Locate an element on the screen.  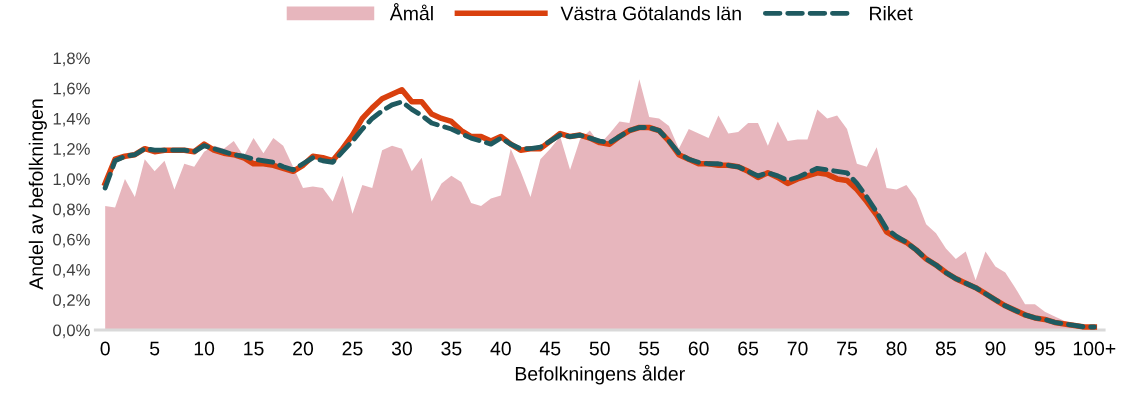
y-tick-label: 0,4% is located at coordinates (71, 270).